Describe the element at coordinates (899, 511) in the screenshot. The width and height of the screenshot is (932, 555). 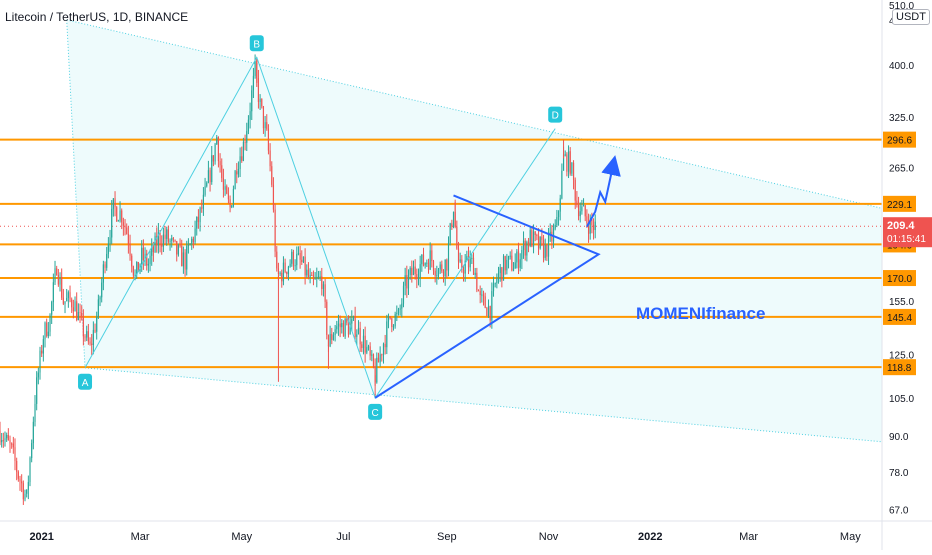
I see `y-tick-0: 67.0` at that location.